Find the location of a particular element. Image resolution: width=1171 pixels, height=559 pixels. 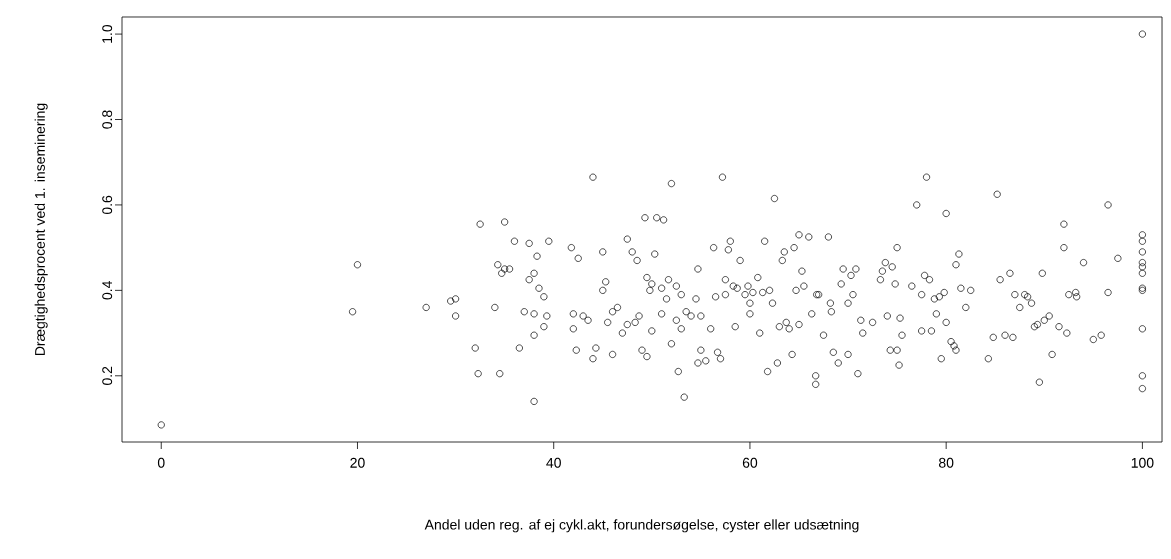

y-tick-label: 1.0 is located at coordinates (107, 33).